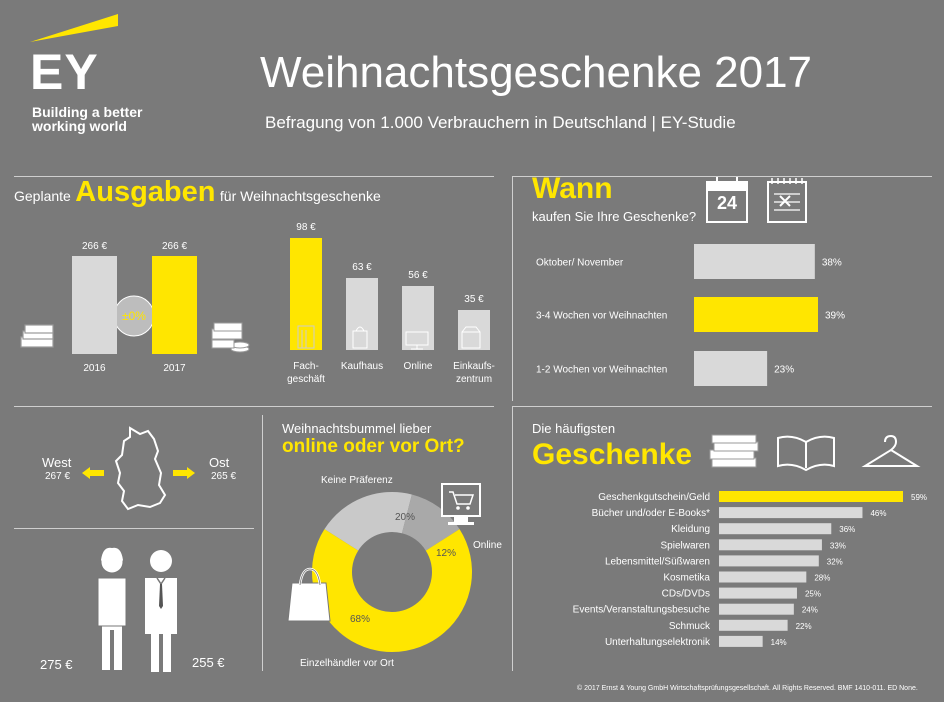  I want to click on bar-value-label: 28%, so click(822, 578).